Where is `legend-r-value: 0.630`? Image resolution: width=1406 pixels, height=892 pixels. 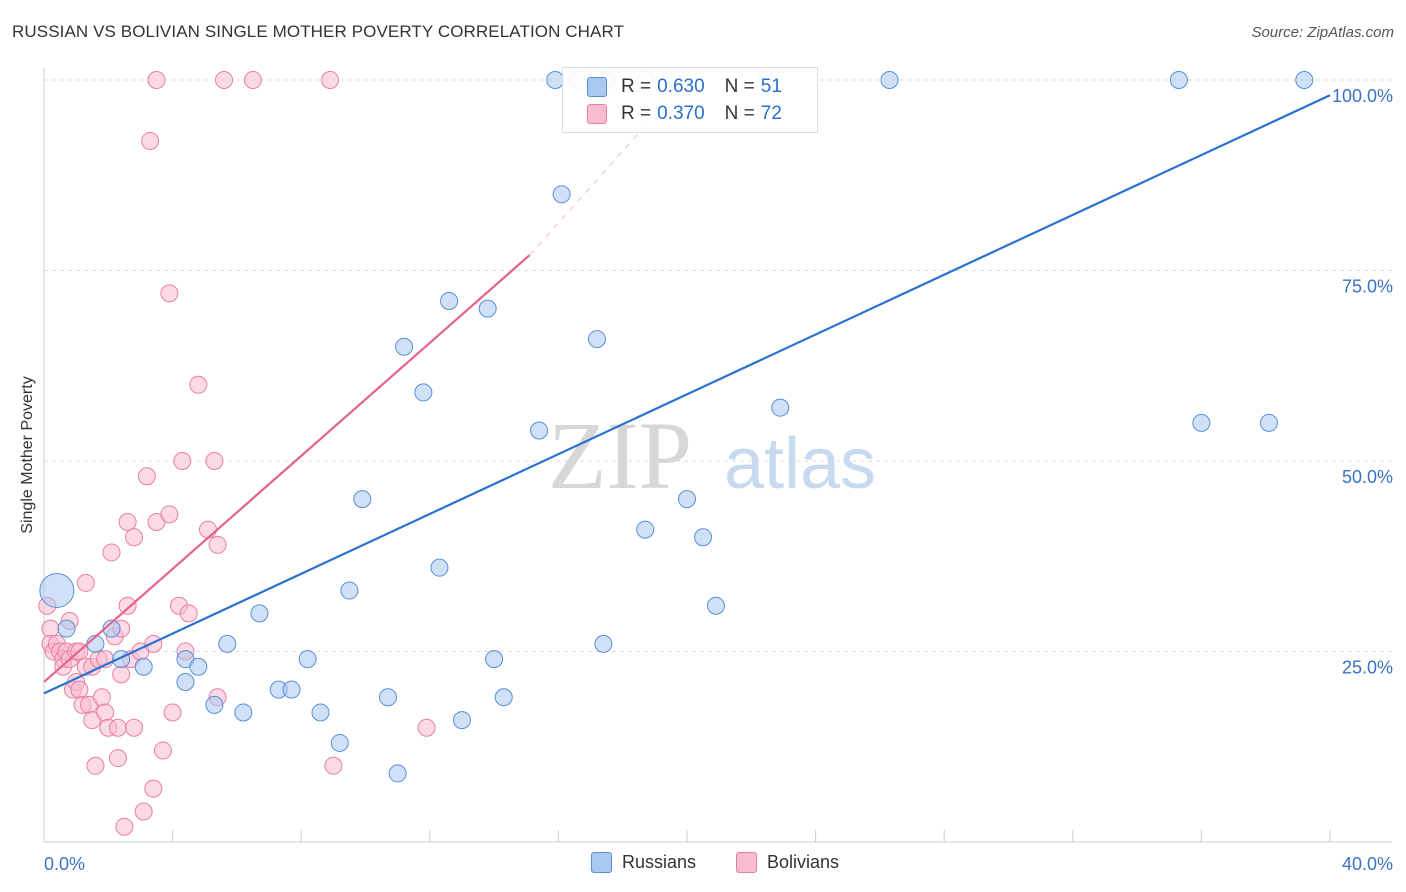 legend-r-value: 0.630 is located at coordinates (681, 86).